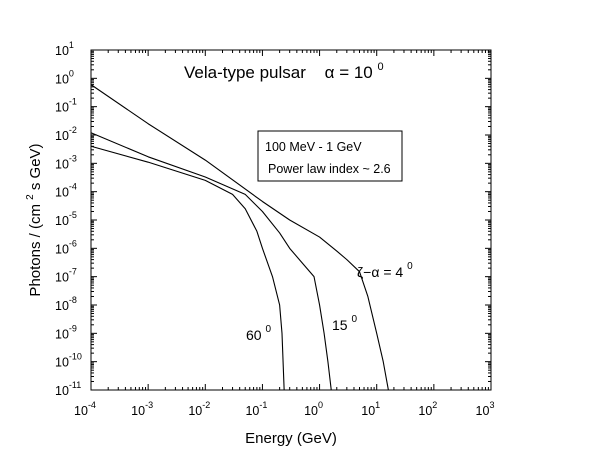  I want to click on series-label-zeta-alpha-4-text: ζ−α = 4, so click(380, 272).